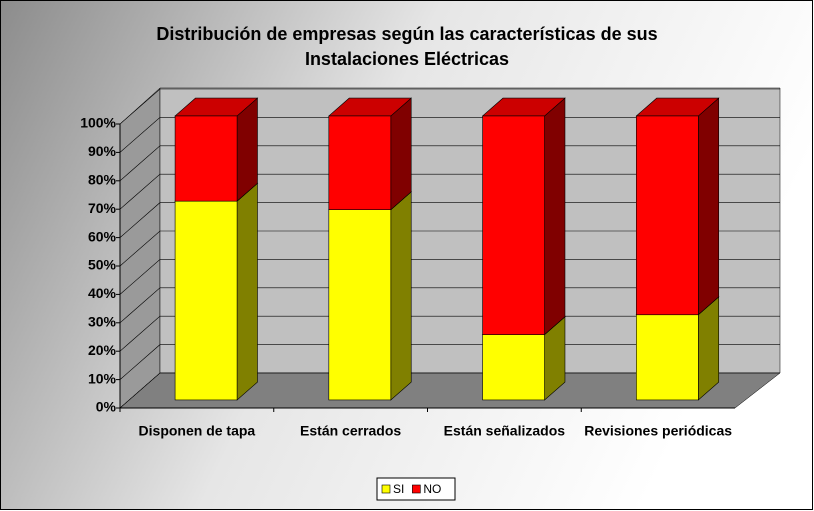 This screenshot has height=511, width=814. I want to click on legend-label: NO, so click(432, 489).